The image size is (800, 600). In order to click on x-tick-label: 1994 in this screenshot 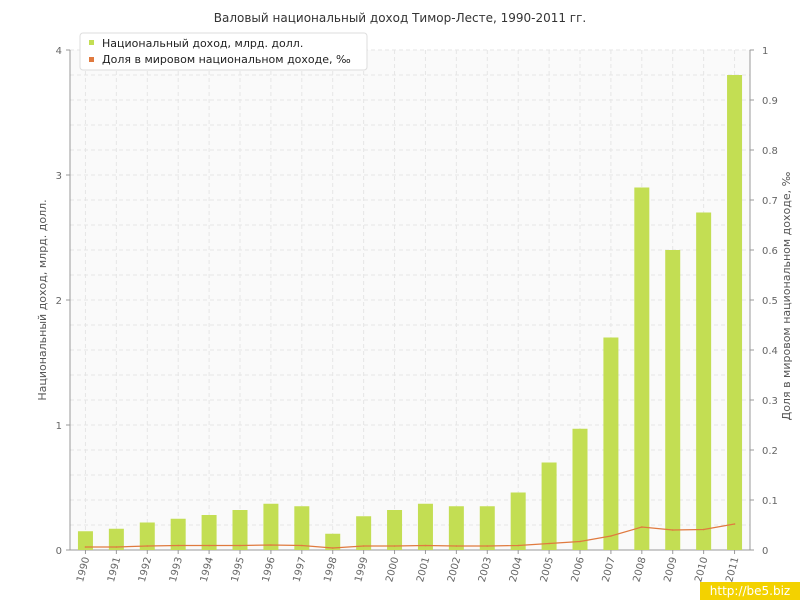, I will do `click(207, 569)`.